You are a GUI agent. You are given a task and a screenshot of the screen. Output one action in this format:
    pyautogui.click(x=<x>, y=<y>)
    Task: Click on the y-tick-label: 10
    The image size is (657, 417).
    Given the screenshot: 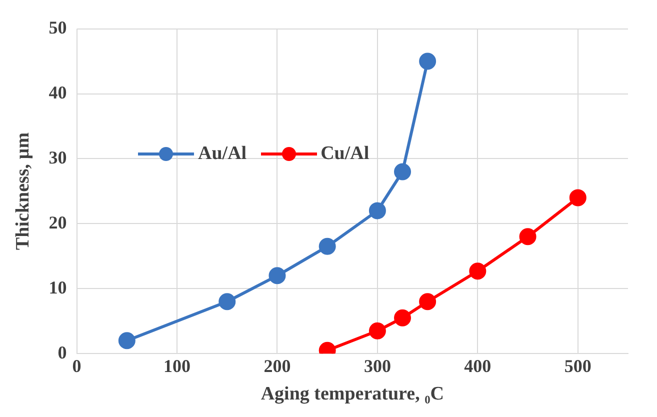 What is the action you would take?
    pyautogui.click(x=57, y=287)
    